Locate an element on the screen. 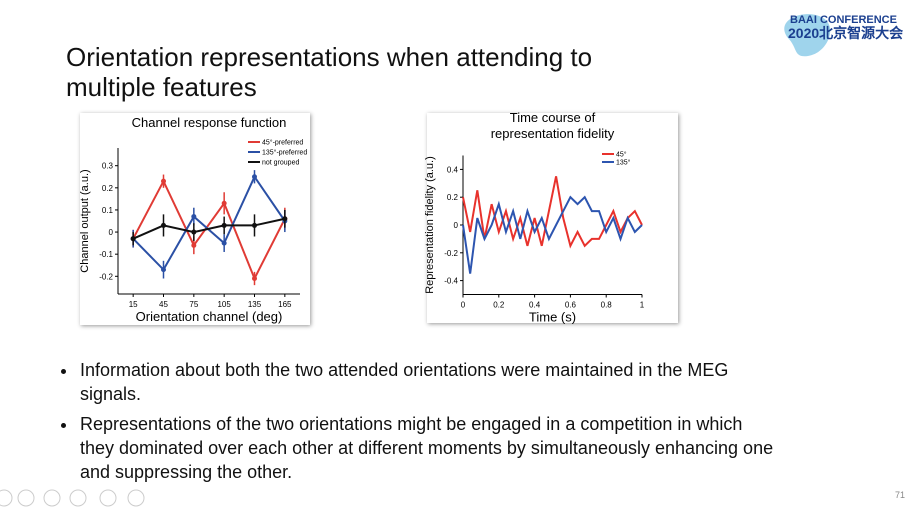 The image size is (921, 508). toolbar is located at coordinates (72, 498).